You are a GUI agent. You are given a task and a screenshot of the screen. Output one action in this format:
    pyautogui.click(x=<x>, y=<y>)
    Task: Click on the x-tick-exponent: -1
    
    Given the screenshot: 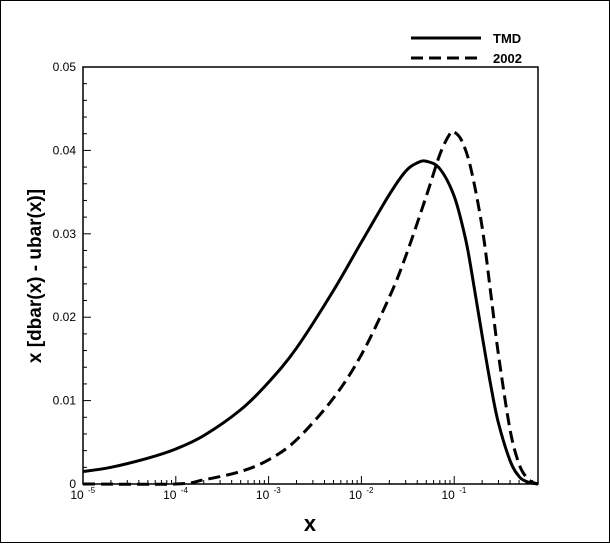 What is the action you would take?
    pyautogui.click(x=463, y=490)
    